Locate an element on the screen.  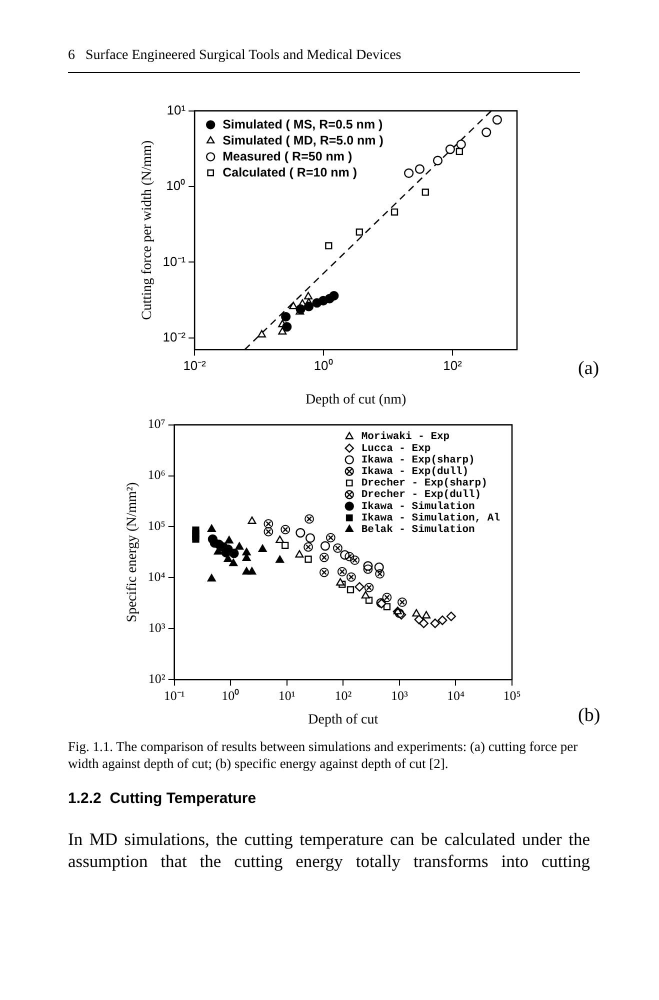
legend-label: Ikawa - Exp(dull) is located at coordinates (414, 472).